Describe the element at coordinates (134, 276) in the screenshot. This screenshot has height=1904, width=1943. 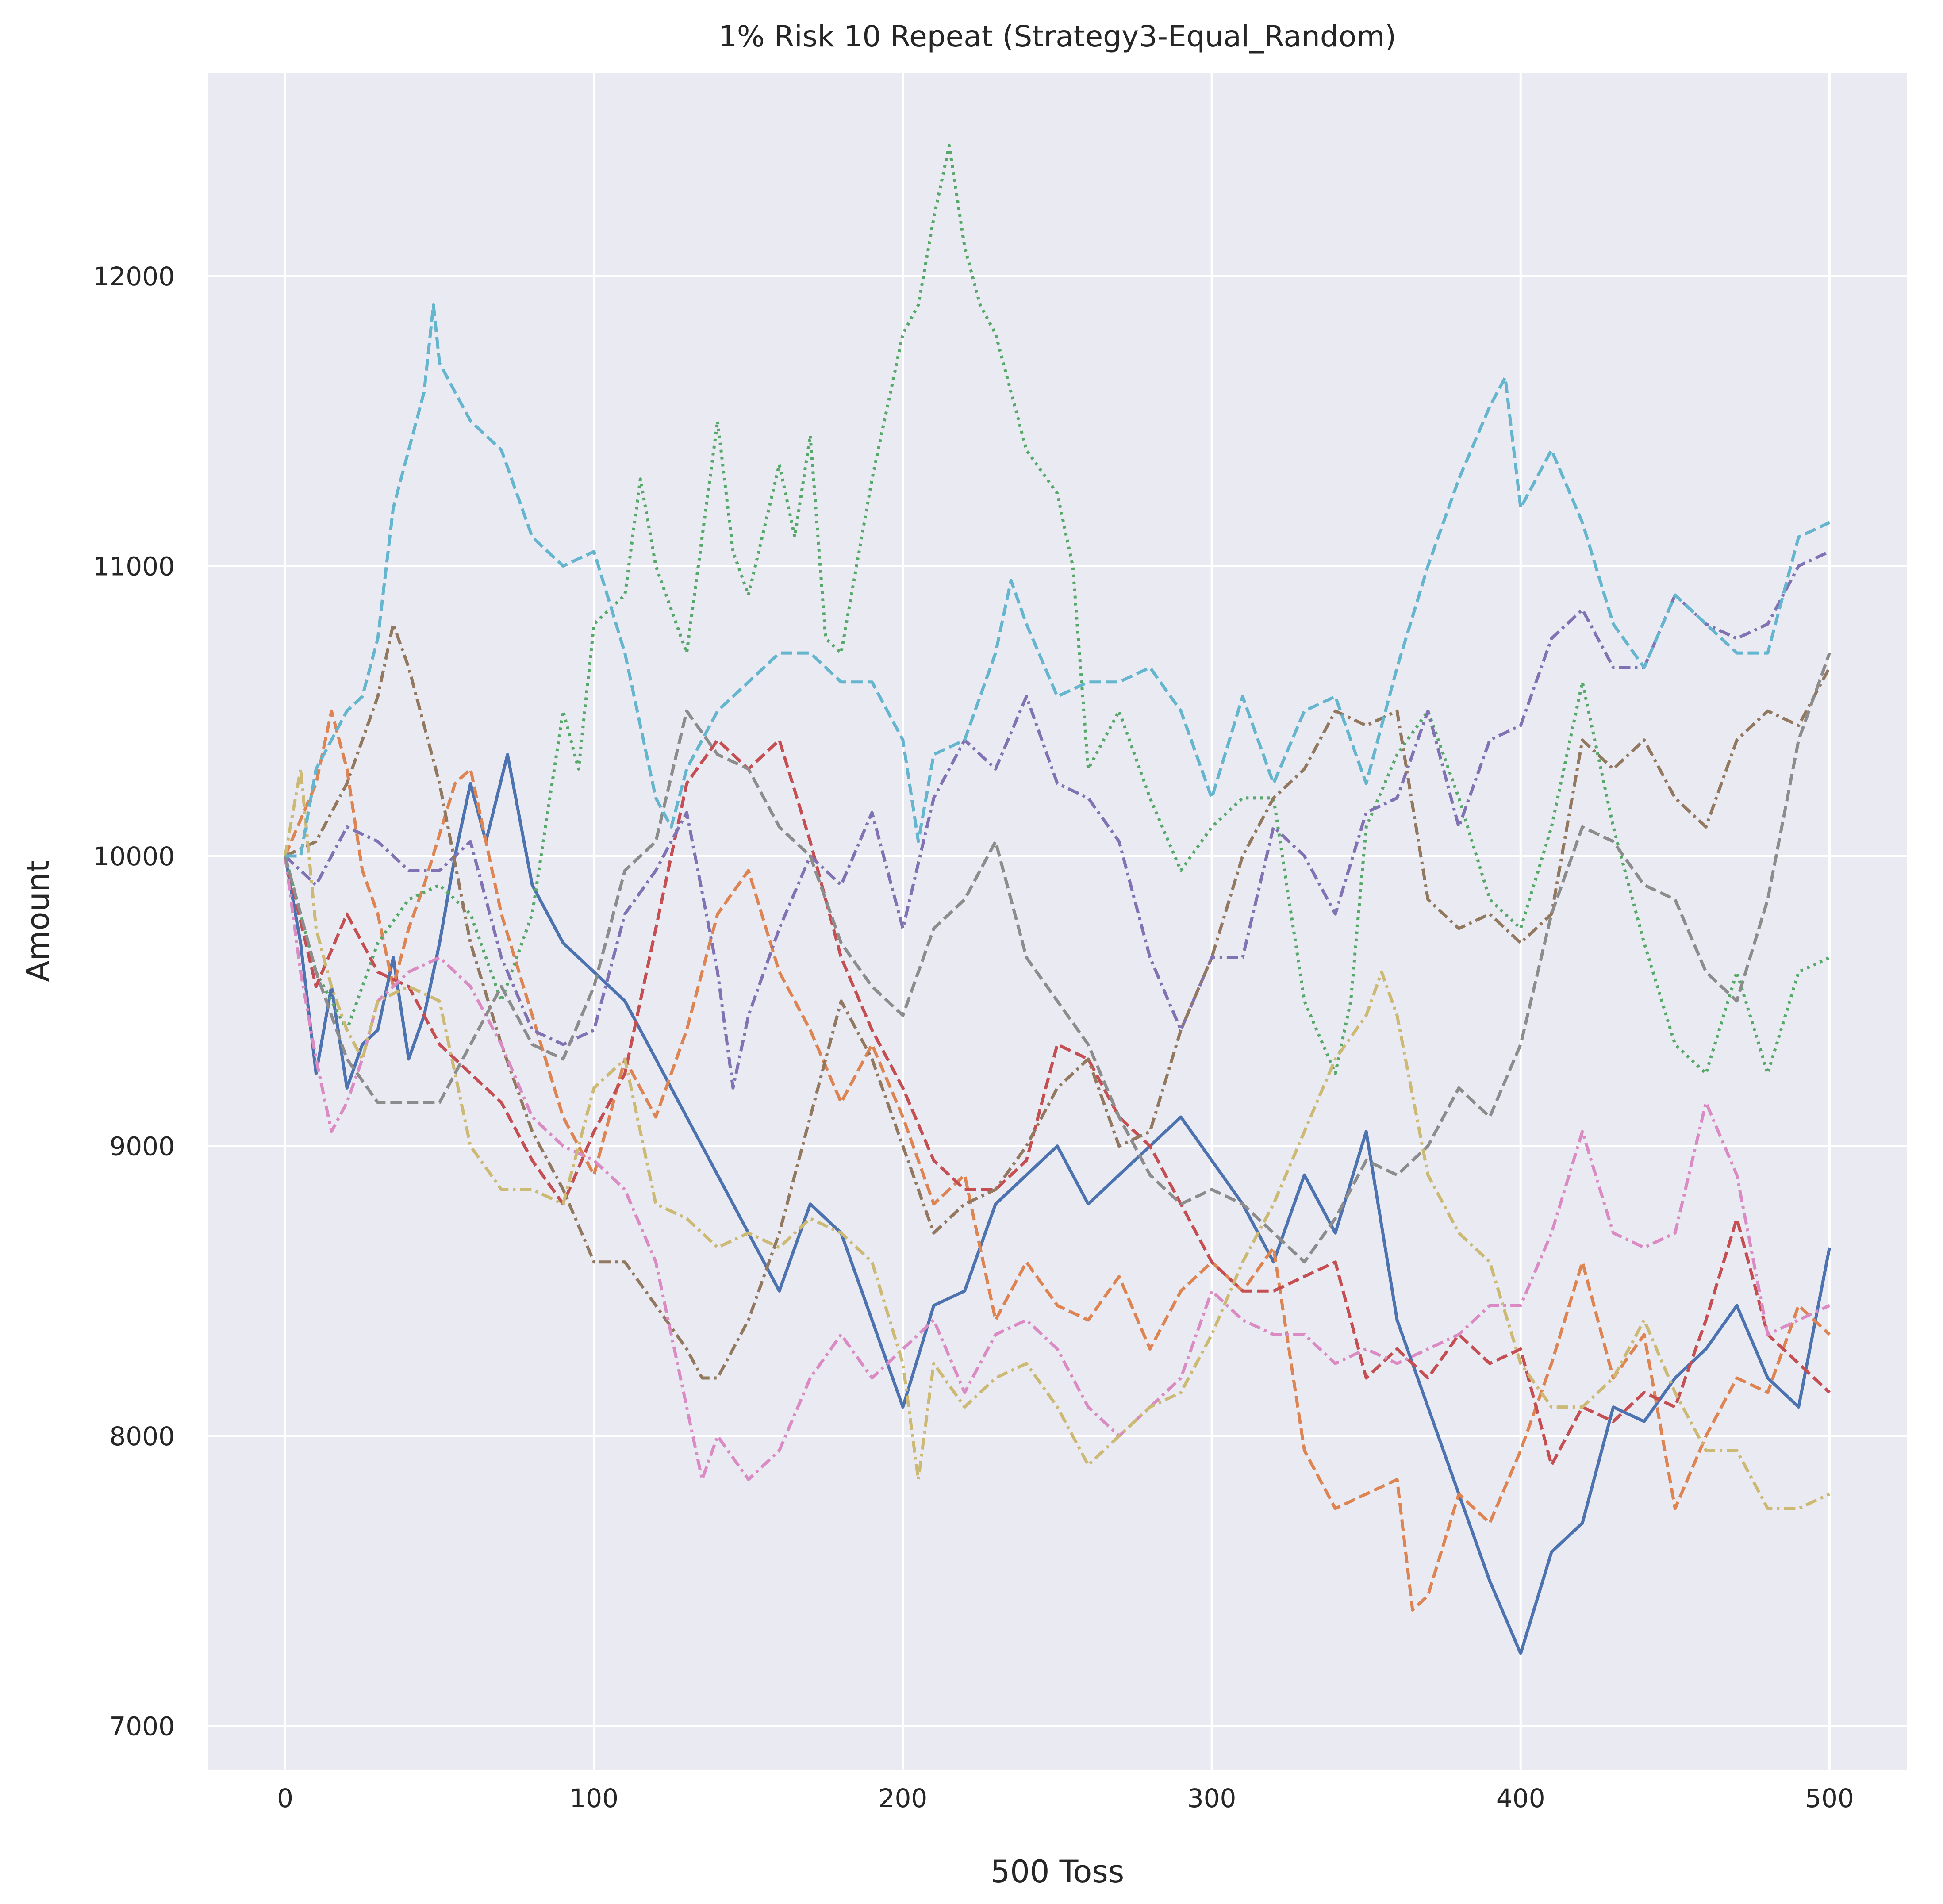
I see `y-tick-label: 12000` at that location.